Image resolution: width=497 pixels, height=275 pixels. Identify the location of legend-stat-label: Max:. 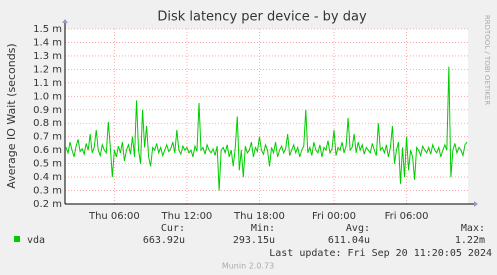
(473, 228).